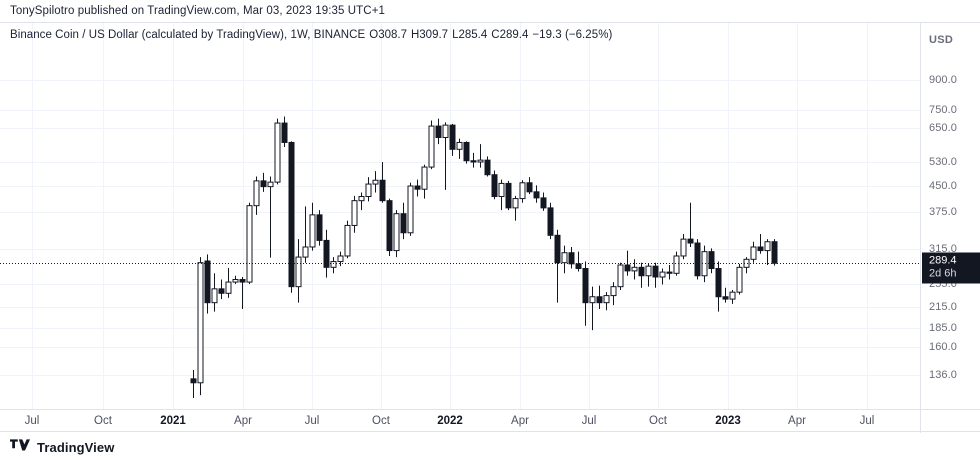 This screenshot has width=980, height=463. I want to click on current-price-value: 289.4, so click(943, 260).